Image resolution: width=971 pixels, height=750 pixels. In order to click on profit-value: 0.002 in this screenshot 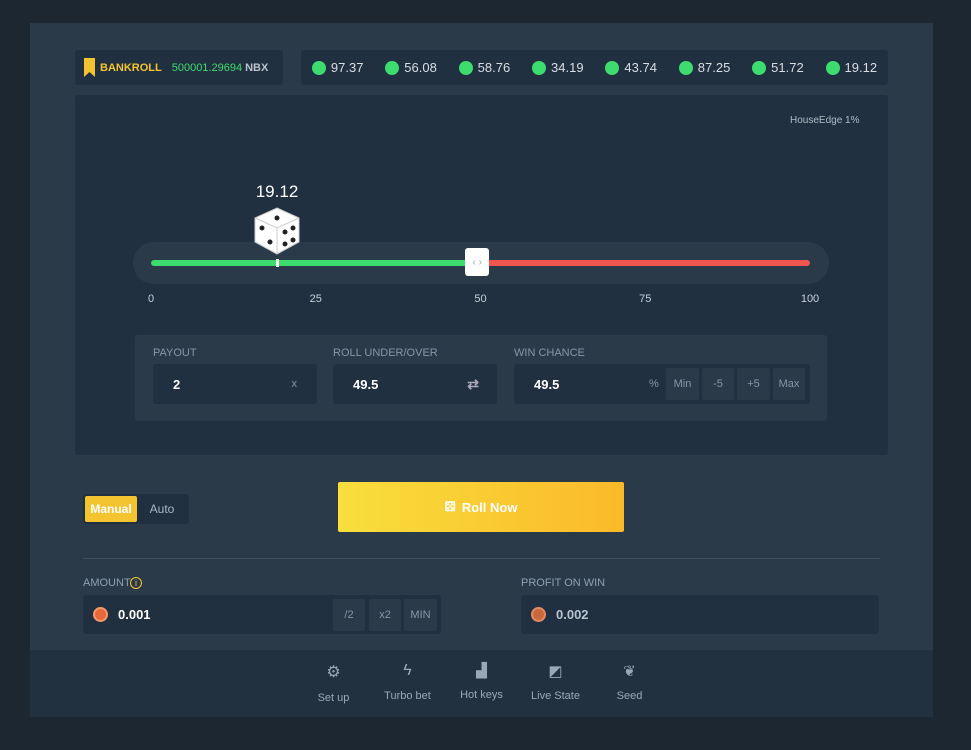, I will do `click(572, 614)`.